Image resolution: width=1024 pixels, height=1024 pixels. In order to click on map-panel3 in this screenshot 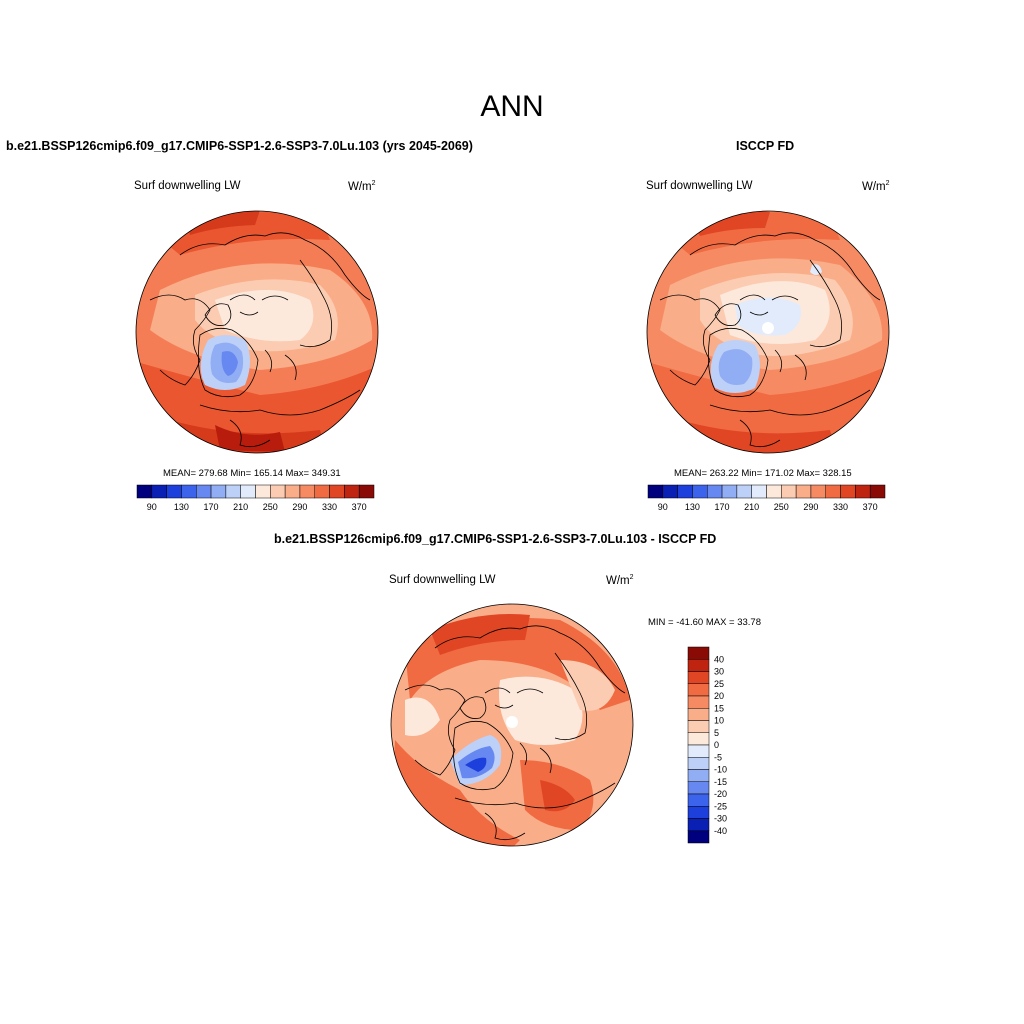, I will do `click(512, 725)`.